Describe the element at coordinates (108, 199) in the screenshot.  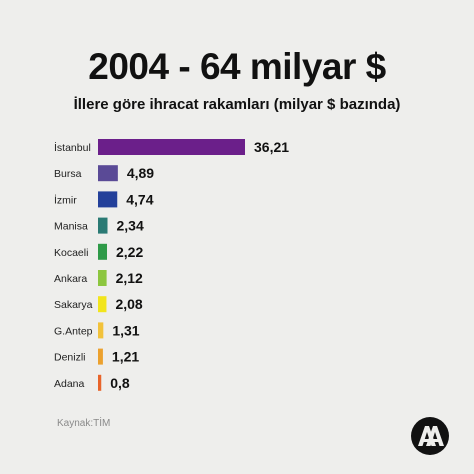
I see `bar-i-zmir` at that location.